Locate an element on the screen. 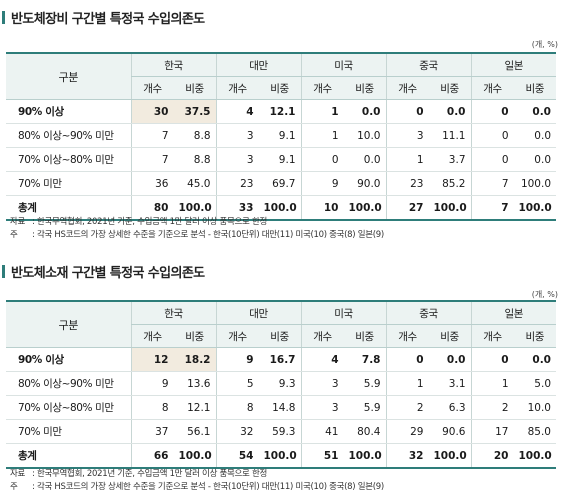 The width and height of the screenshot is (568, 503). count-cell: 32 is located at coordinates (407, 456).